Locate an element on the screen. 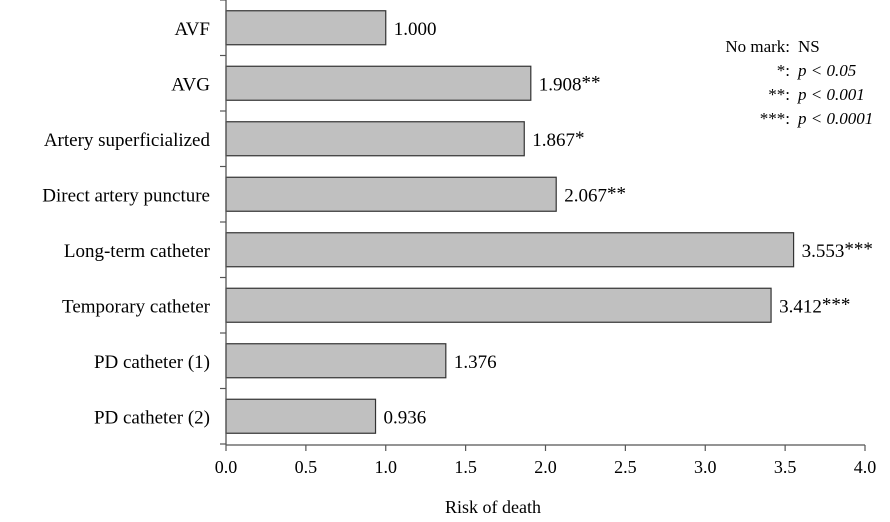 The width and height of the screenshot is (890, 522). significance-mark: * is located at coordinates (580, 138).